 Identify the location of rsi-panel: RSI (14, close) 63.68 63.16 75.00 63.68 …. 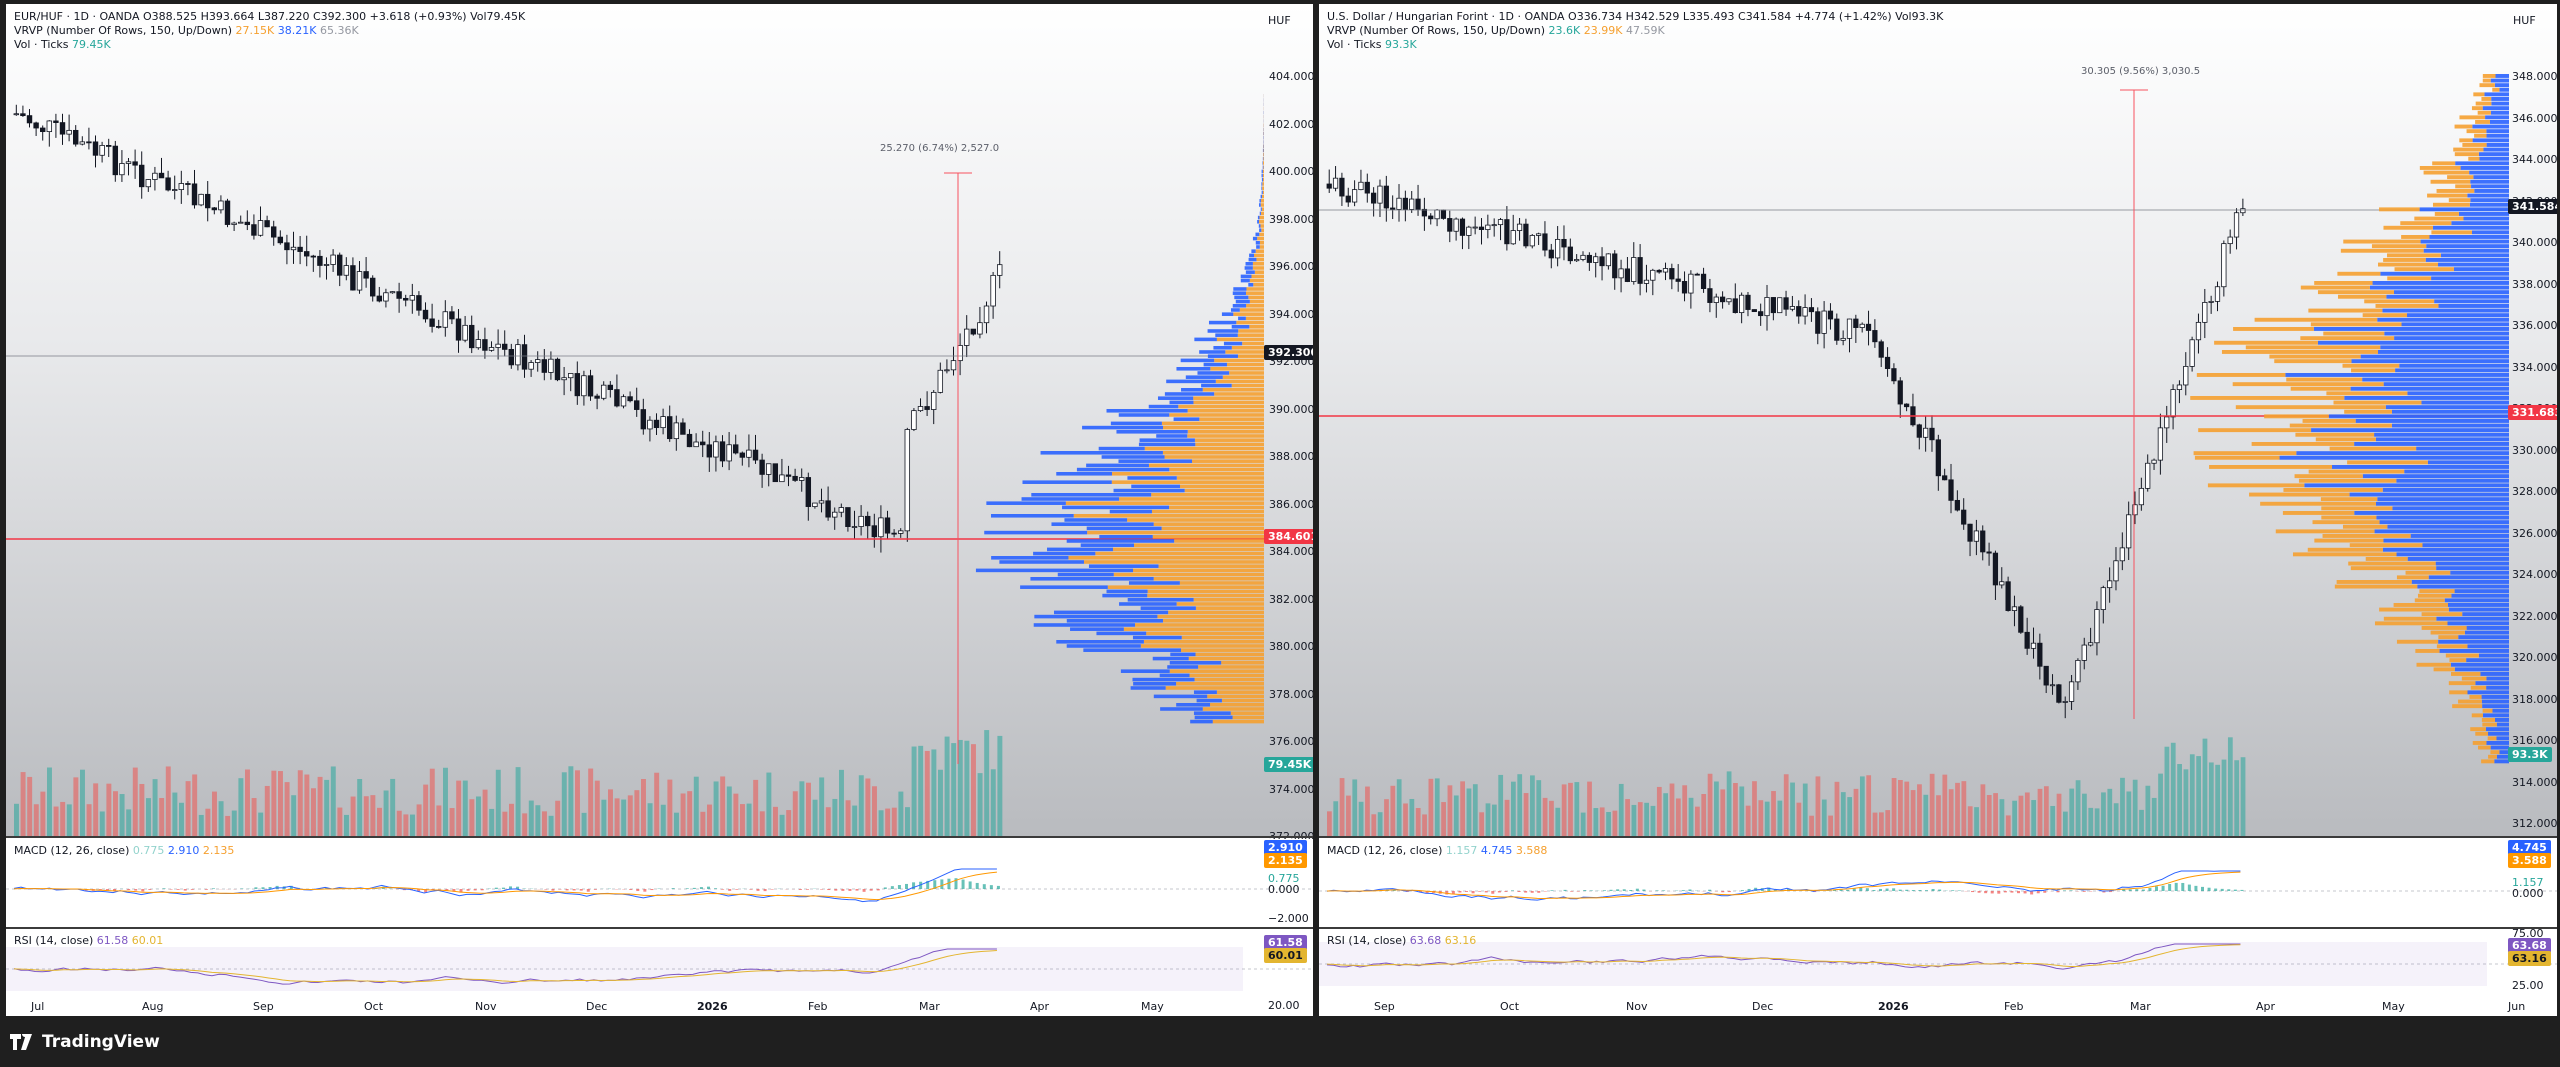
(1938, 970).